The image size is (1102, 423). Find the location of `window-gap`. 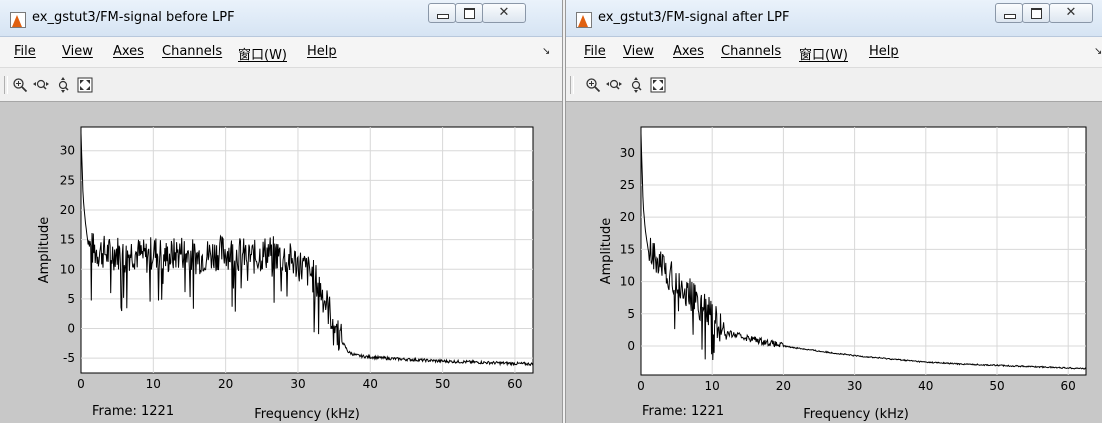

window-gap is located at coordinates (564, 211).